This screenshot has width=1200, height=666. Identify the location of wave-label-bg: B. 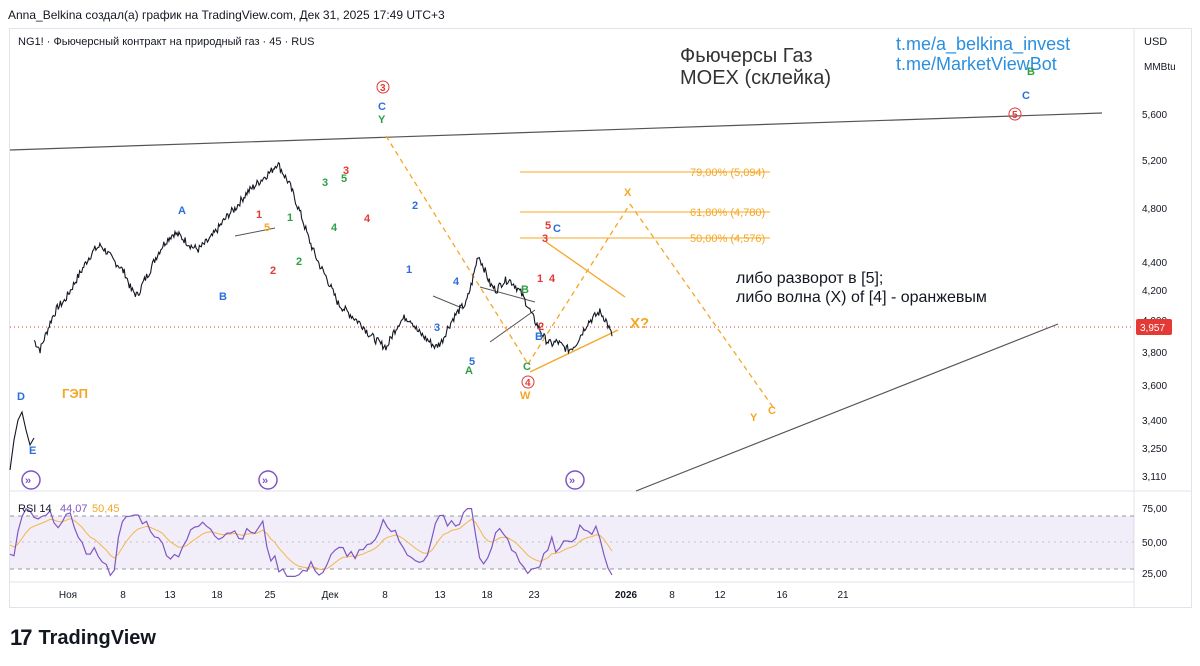
(525, 290).